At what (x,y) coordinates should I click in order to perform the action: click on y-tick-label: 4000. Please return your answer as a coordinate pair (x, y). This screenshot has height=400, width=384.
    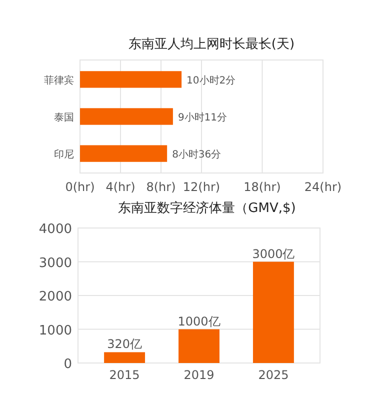
    Looking at the image, I should click on (55, 229).